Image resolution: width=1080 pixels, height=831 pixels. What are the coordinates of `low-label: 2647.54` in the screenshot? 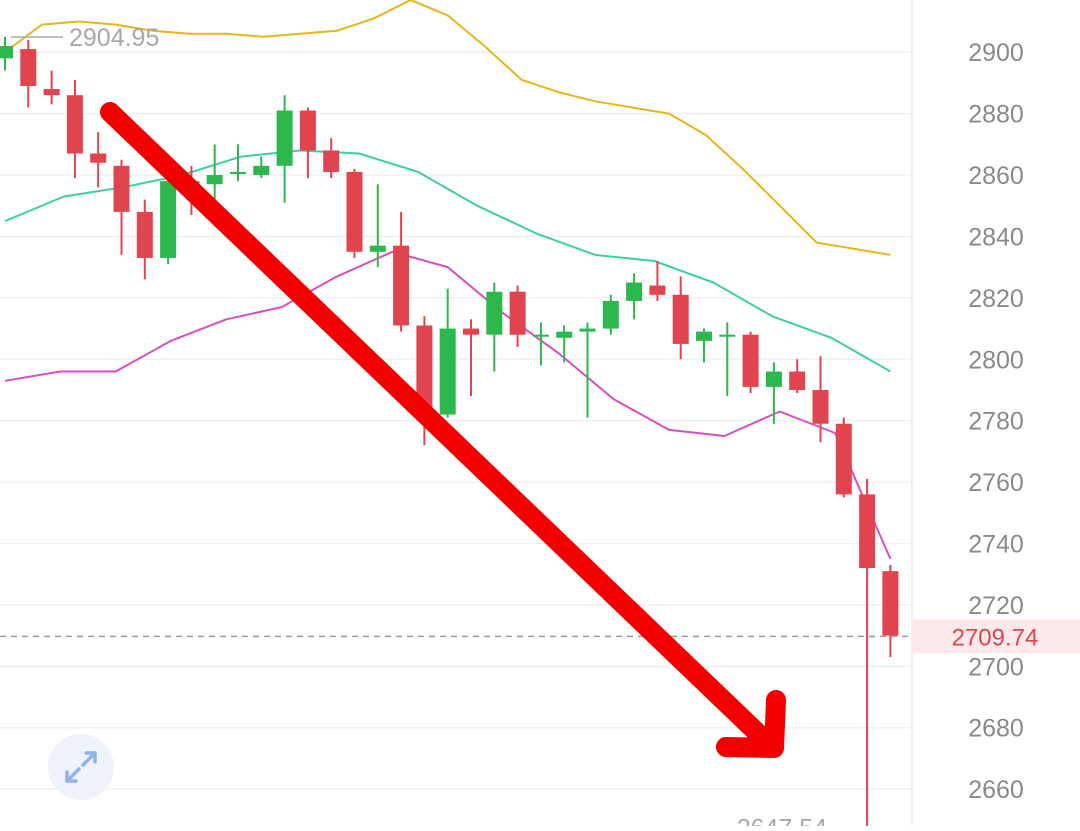 It's located at (782, 820).